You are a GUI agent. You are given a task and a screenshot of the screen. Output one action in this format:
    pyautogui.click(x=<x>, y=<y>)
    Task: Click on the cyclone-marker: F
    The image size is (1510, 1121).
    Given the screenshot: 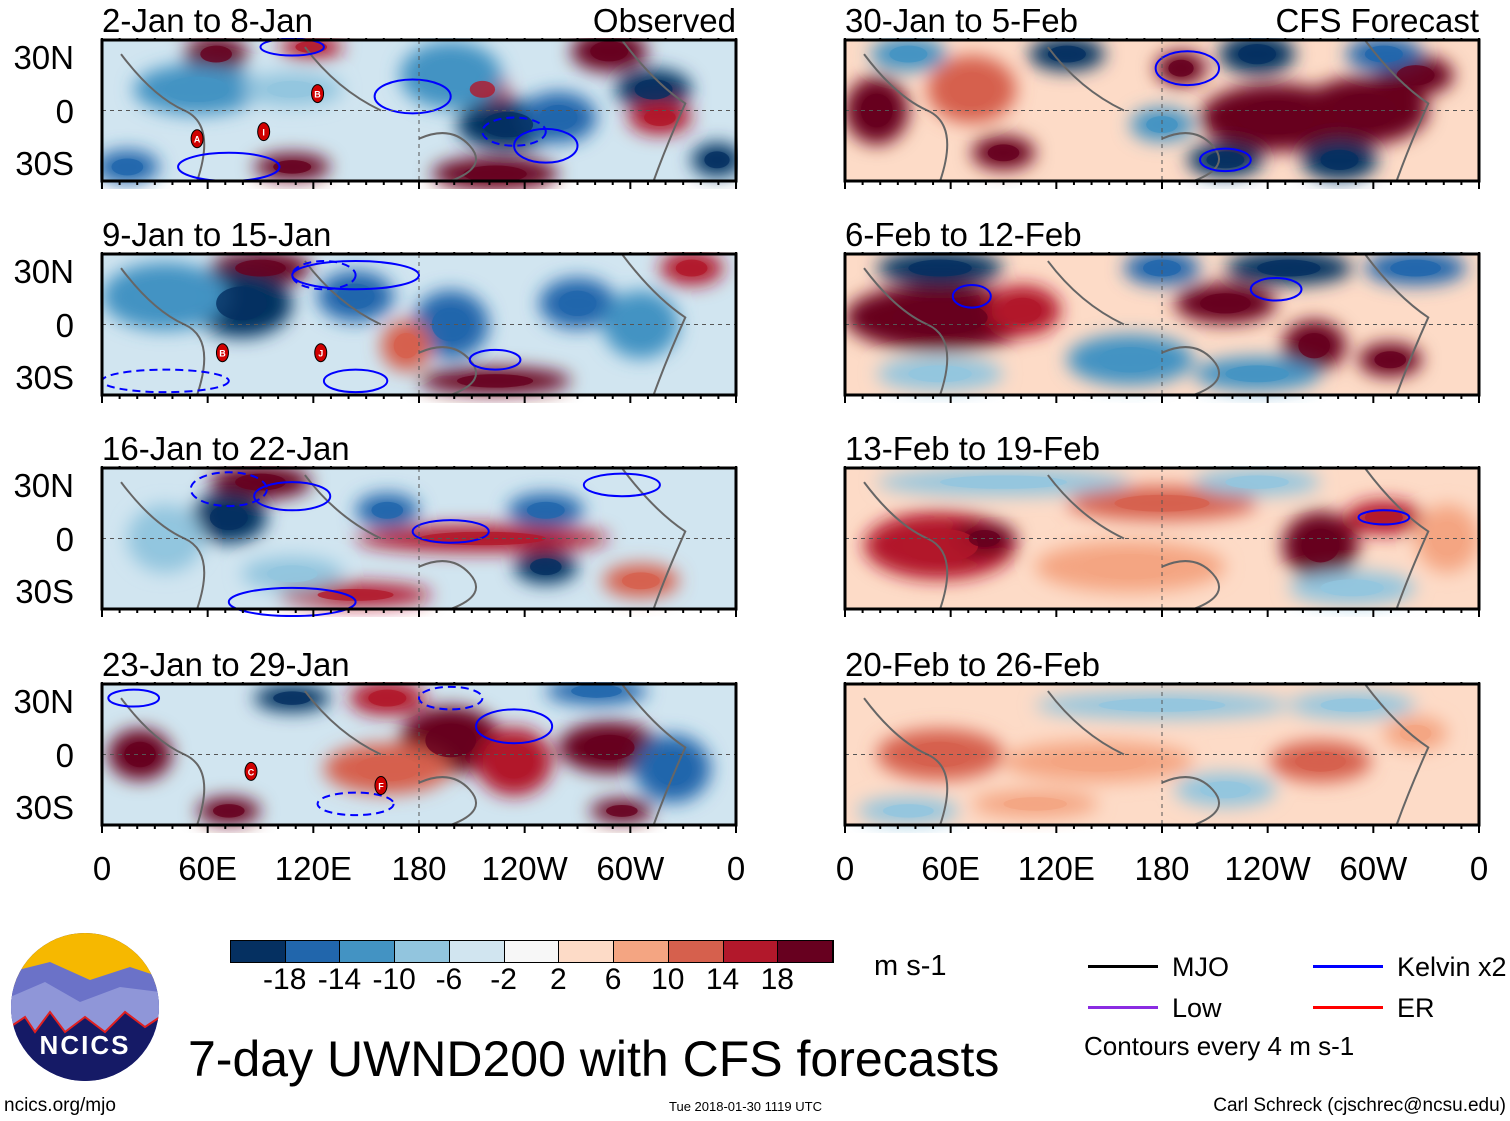 What is the action you would take?
    pyautogui.click(x=381, y=786)
    